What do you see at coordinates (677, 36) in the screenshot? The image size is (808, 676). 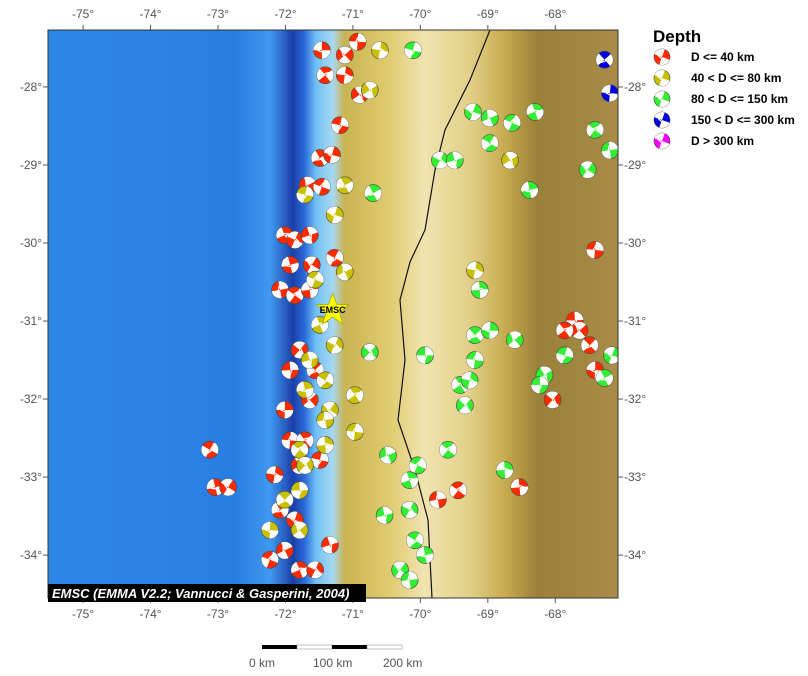 I see `legend-title: Depth` at bounding box center [677, 36].